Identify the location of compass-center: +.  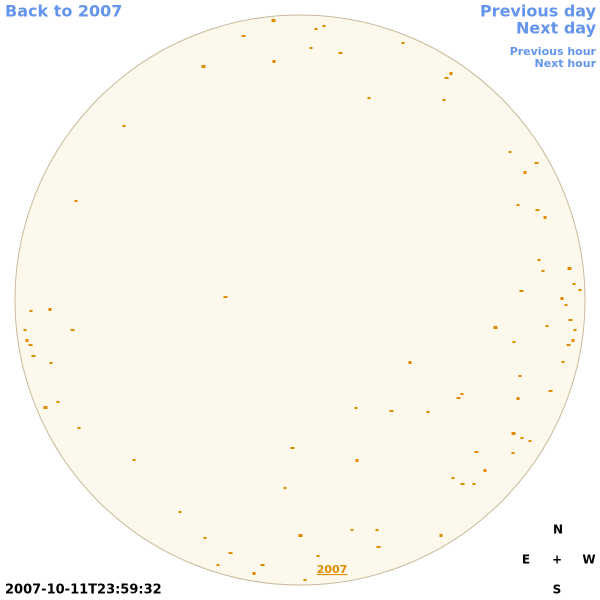
(557, 560).